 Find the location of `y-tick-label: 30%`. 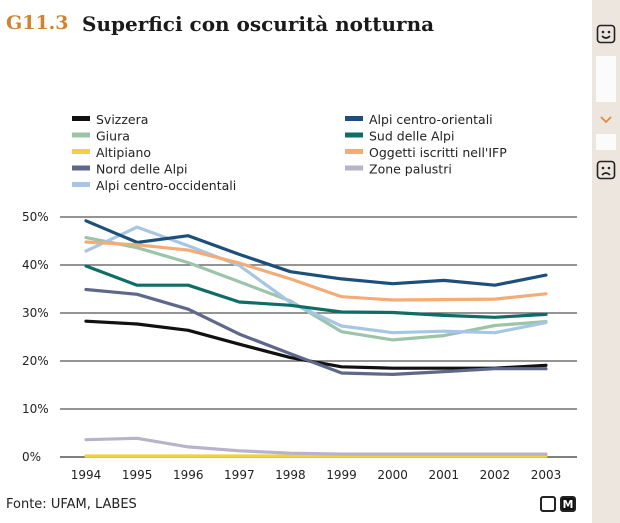

y-tick-label: 30% is located at coordinates (35, 313).